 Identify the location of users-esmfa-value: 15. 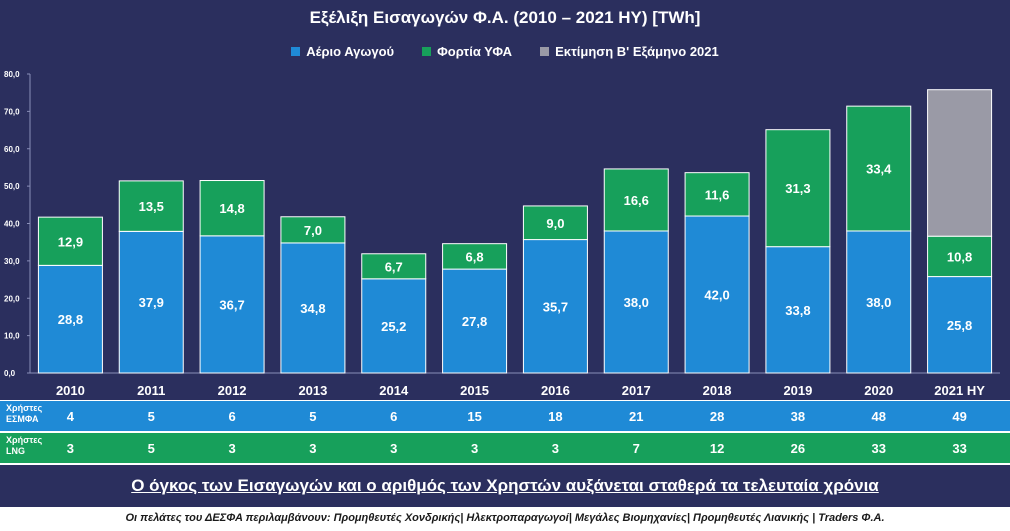
(474, 416).